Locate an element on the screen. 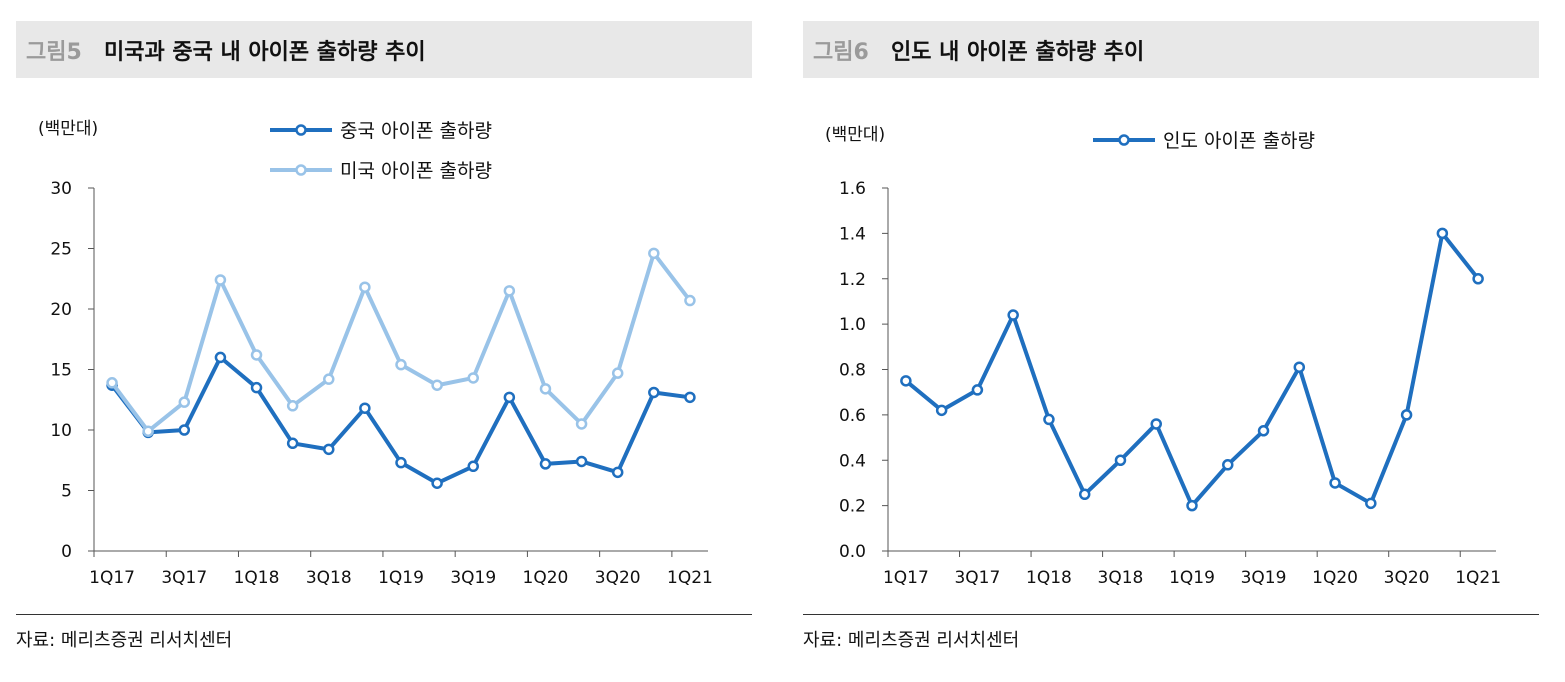  figure-title-bar: 그림5 미국과 중국 내 아이폰 출하량 추이 is located at coordinates (384, 49).